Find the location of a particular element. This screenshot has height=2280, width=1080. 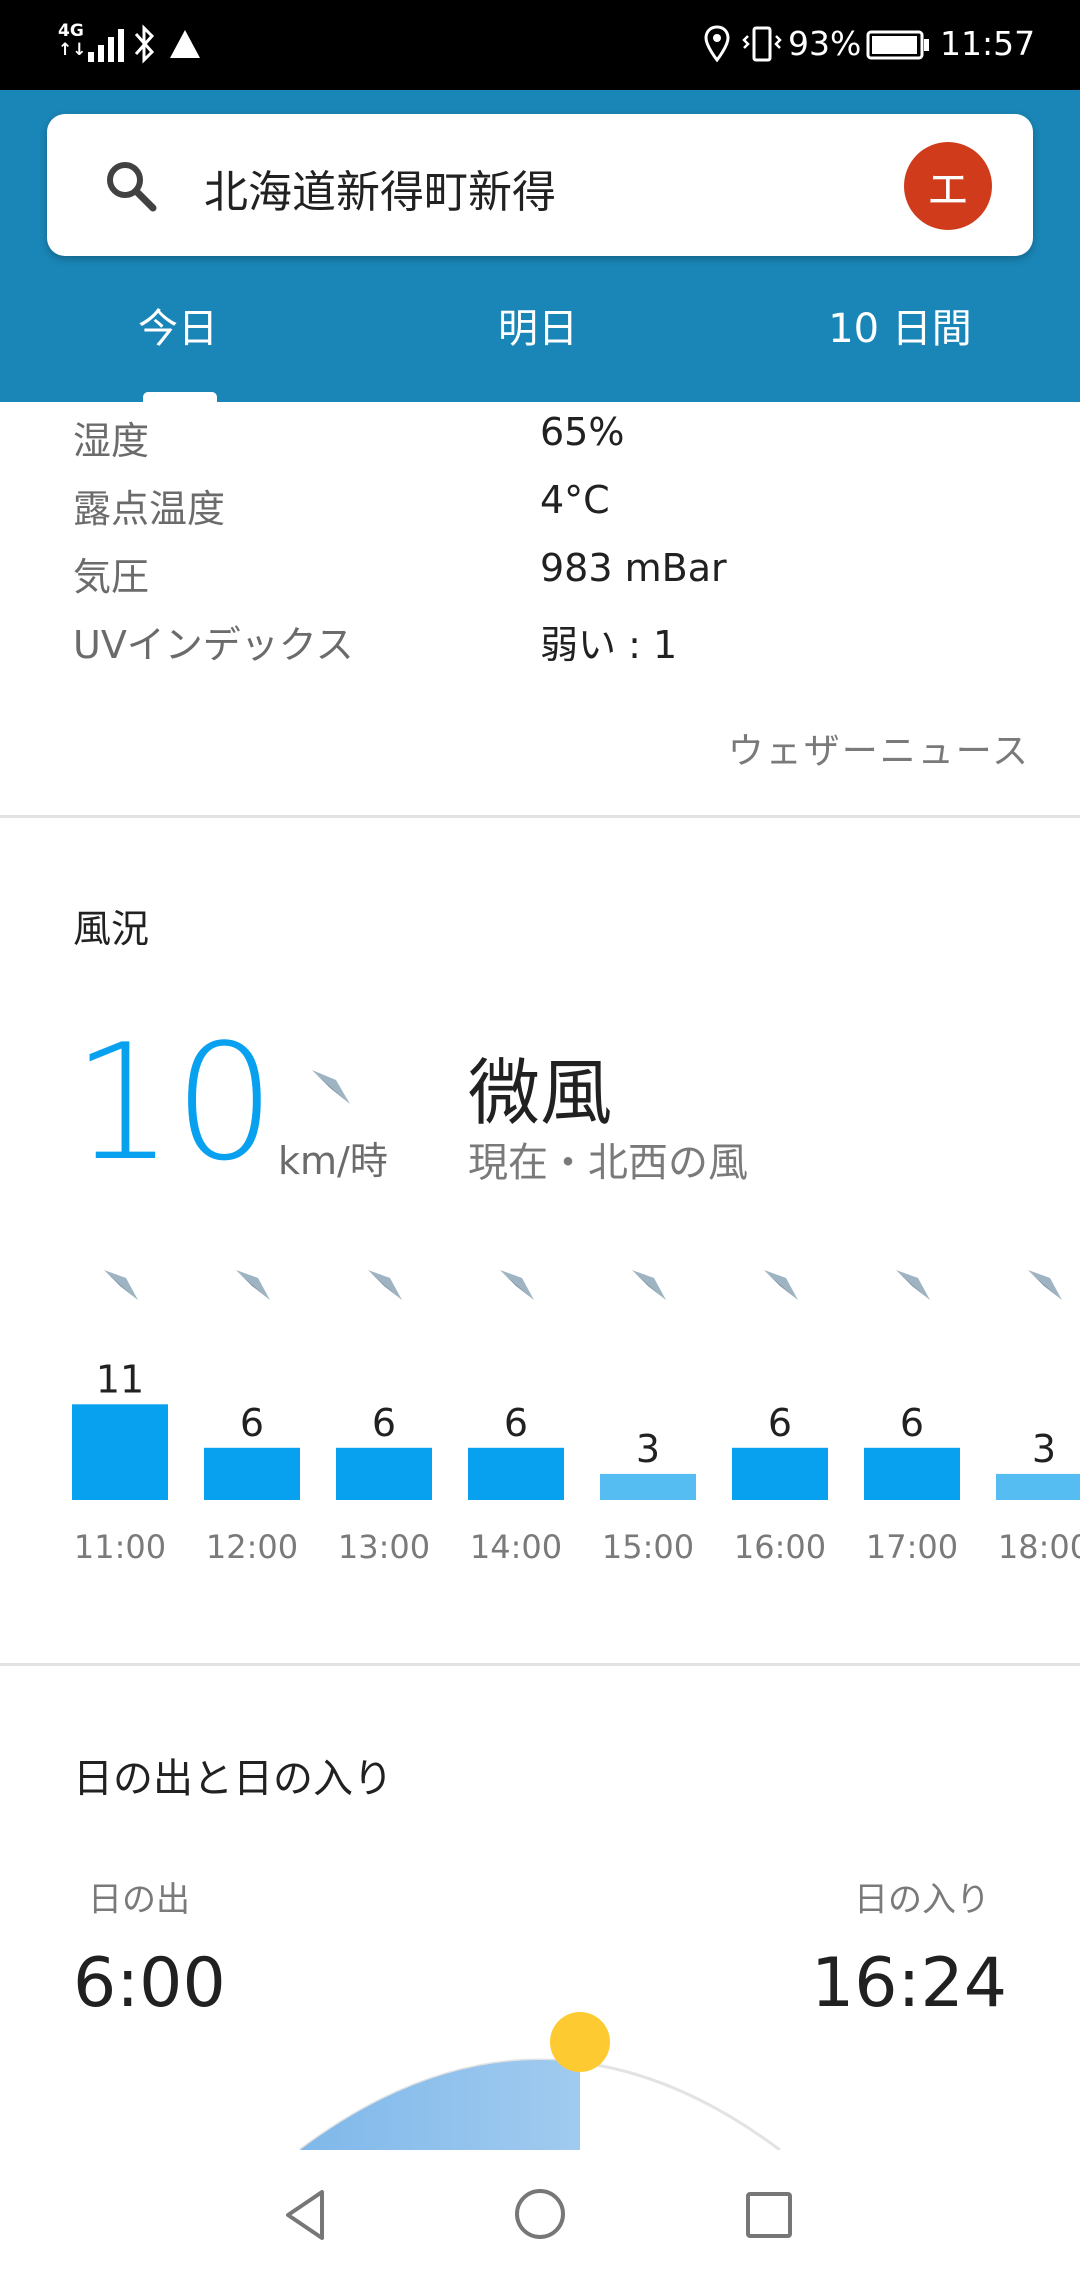

location-icon is located at coordinates (717, 44).